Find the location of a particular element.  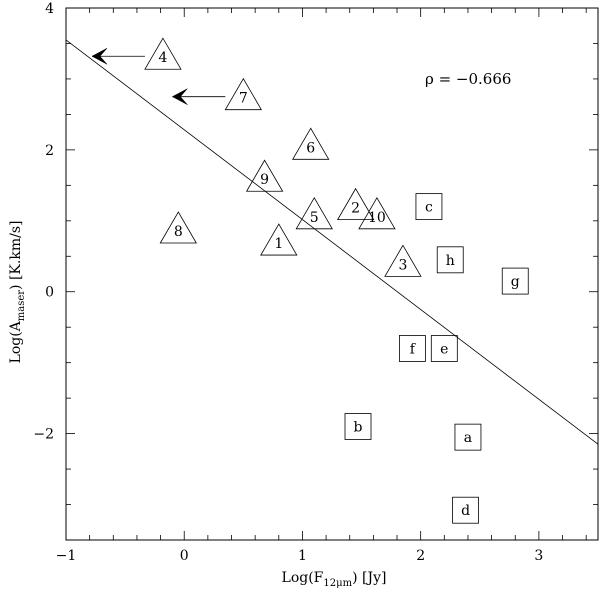

square-marker-label: e is located at coordinates (444, 349).